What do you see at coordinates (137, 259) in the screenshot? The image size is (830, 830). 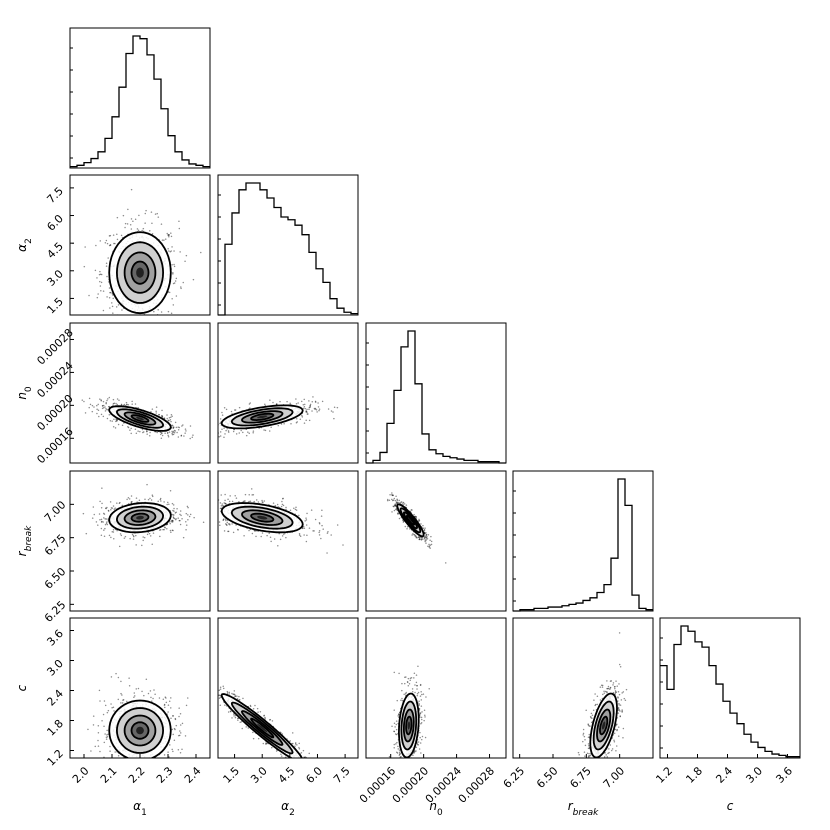 I see `panel-content` at bounding box center [137, 259].